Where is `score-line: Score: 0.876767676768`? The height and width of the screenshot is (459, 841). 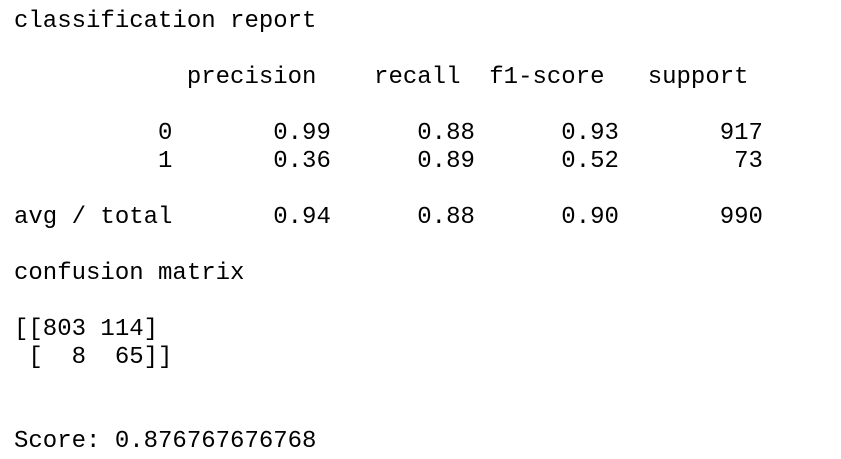 score-line: Score: 0.876767676768 is located at coordinates (165, 441).